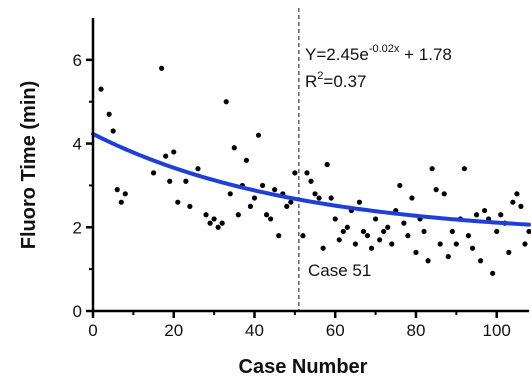 The image size is (531, 381). I want to click on x-tick-label: 80, so click(416, 330).